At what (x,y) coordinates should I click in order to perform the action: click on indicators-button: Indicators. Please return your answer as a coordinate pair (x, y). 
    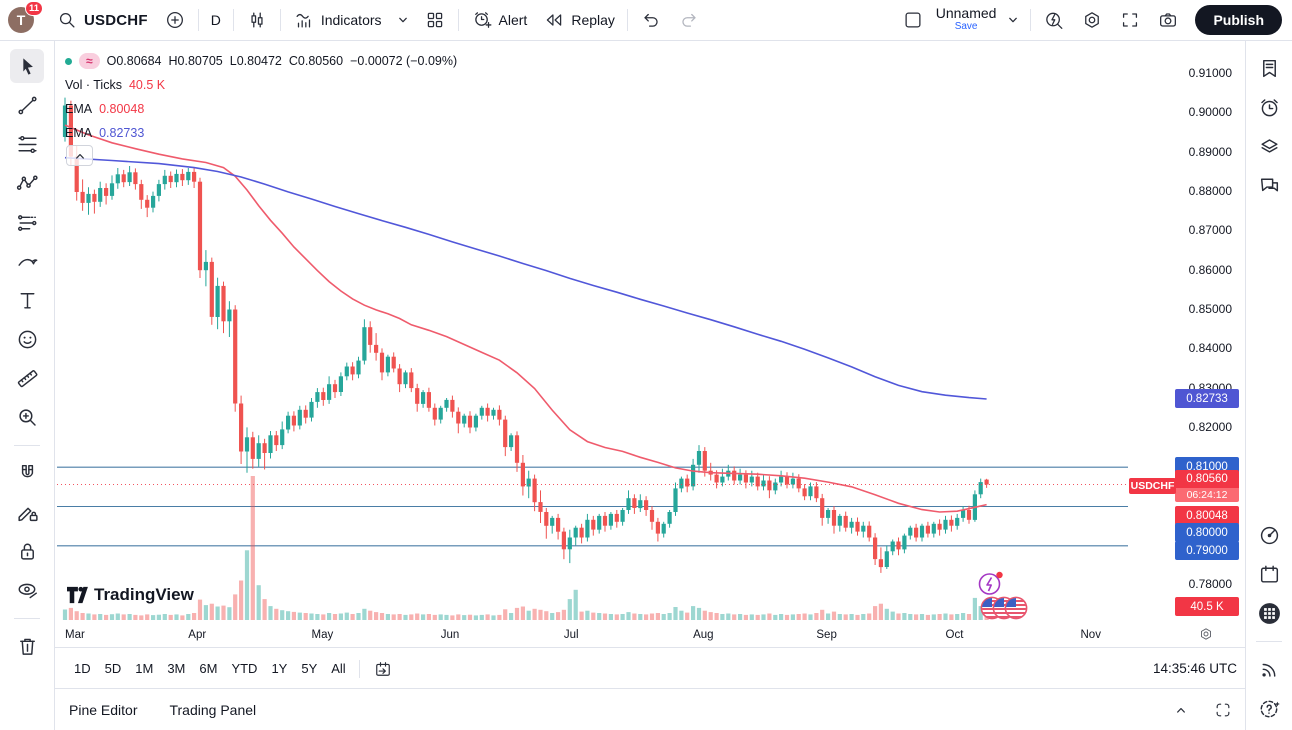
    Looking at the image, I should click on (337, 20).